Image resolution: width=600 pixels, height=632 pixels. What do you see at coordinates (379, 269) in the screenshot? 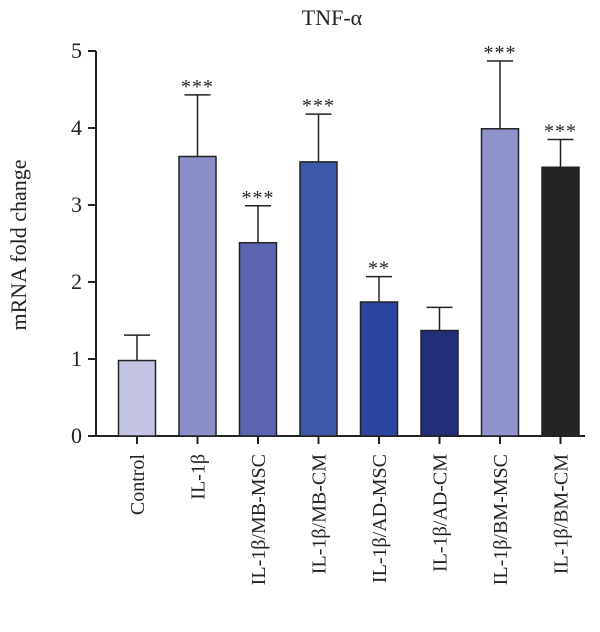
I see `significance-label: **` at bounding box center [379, 269].